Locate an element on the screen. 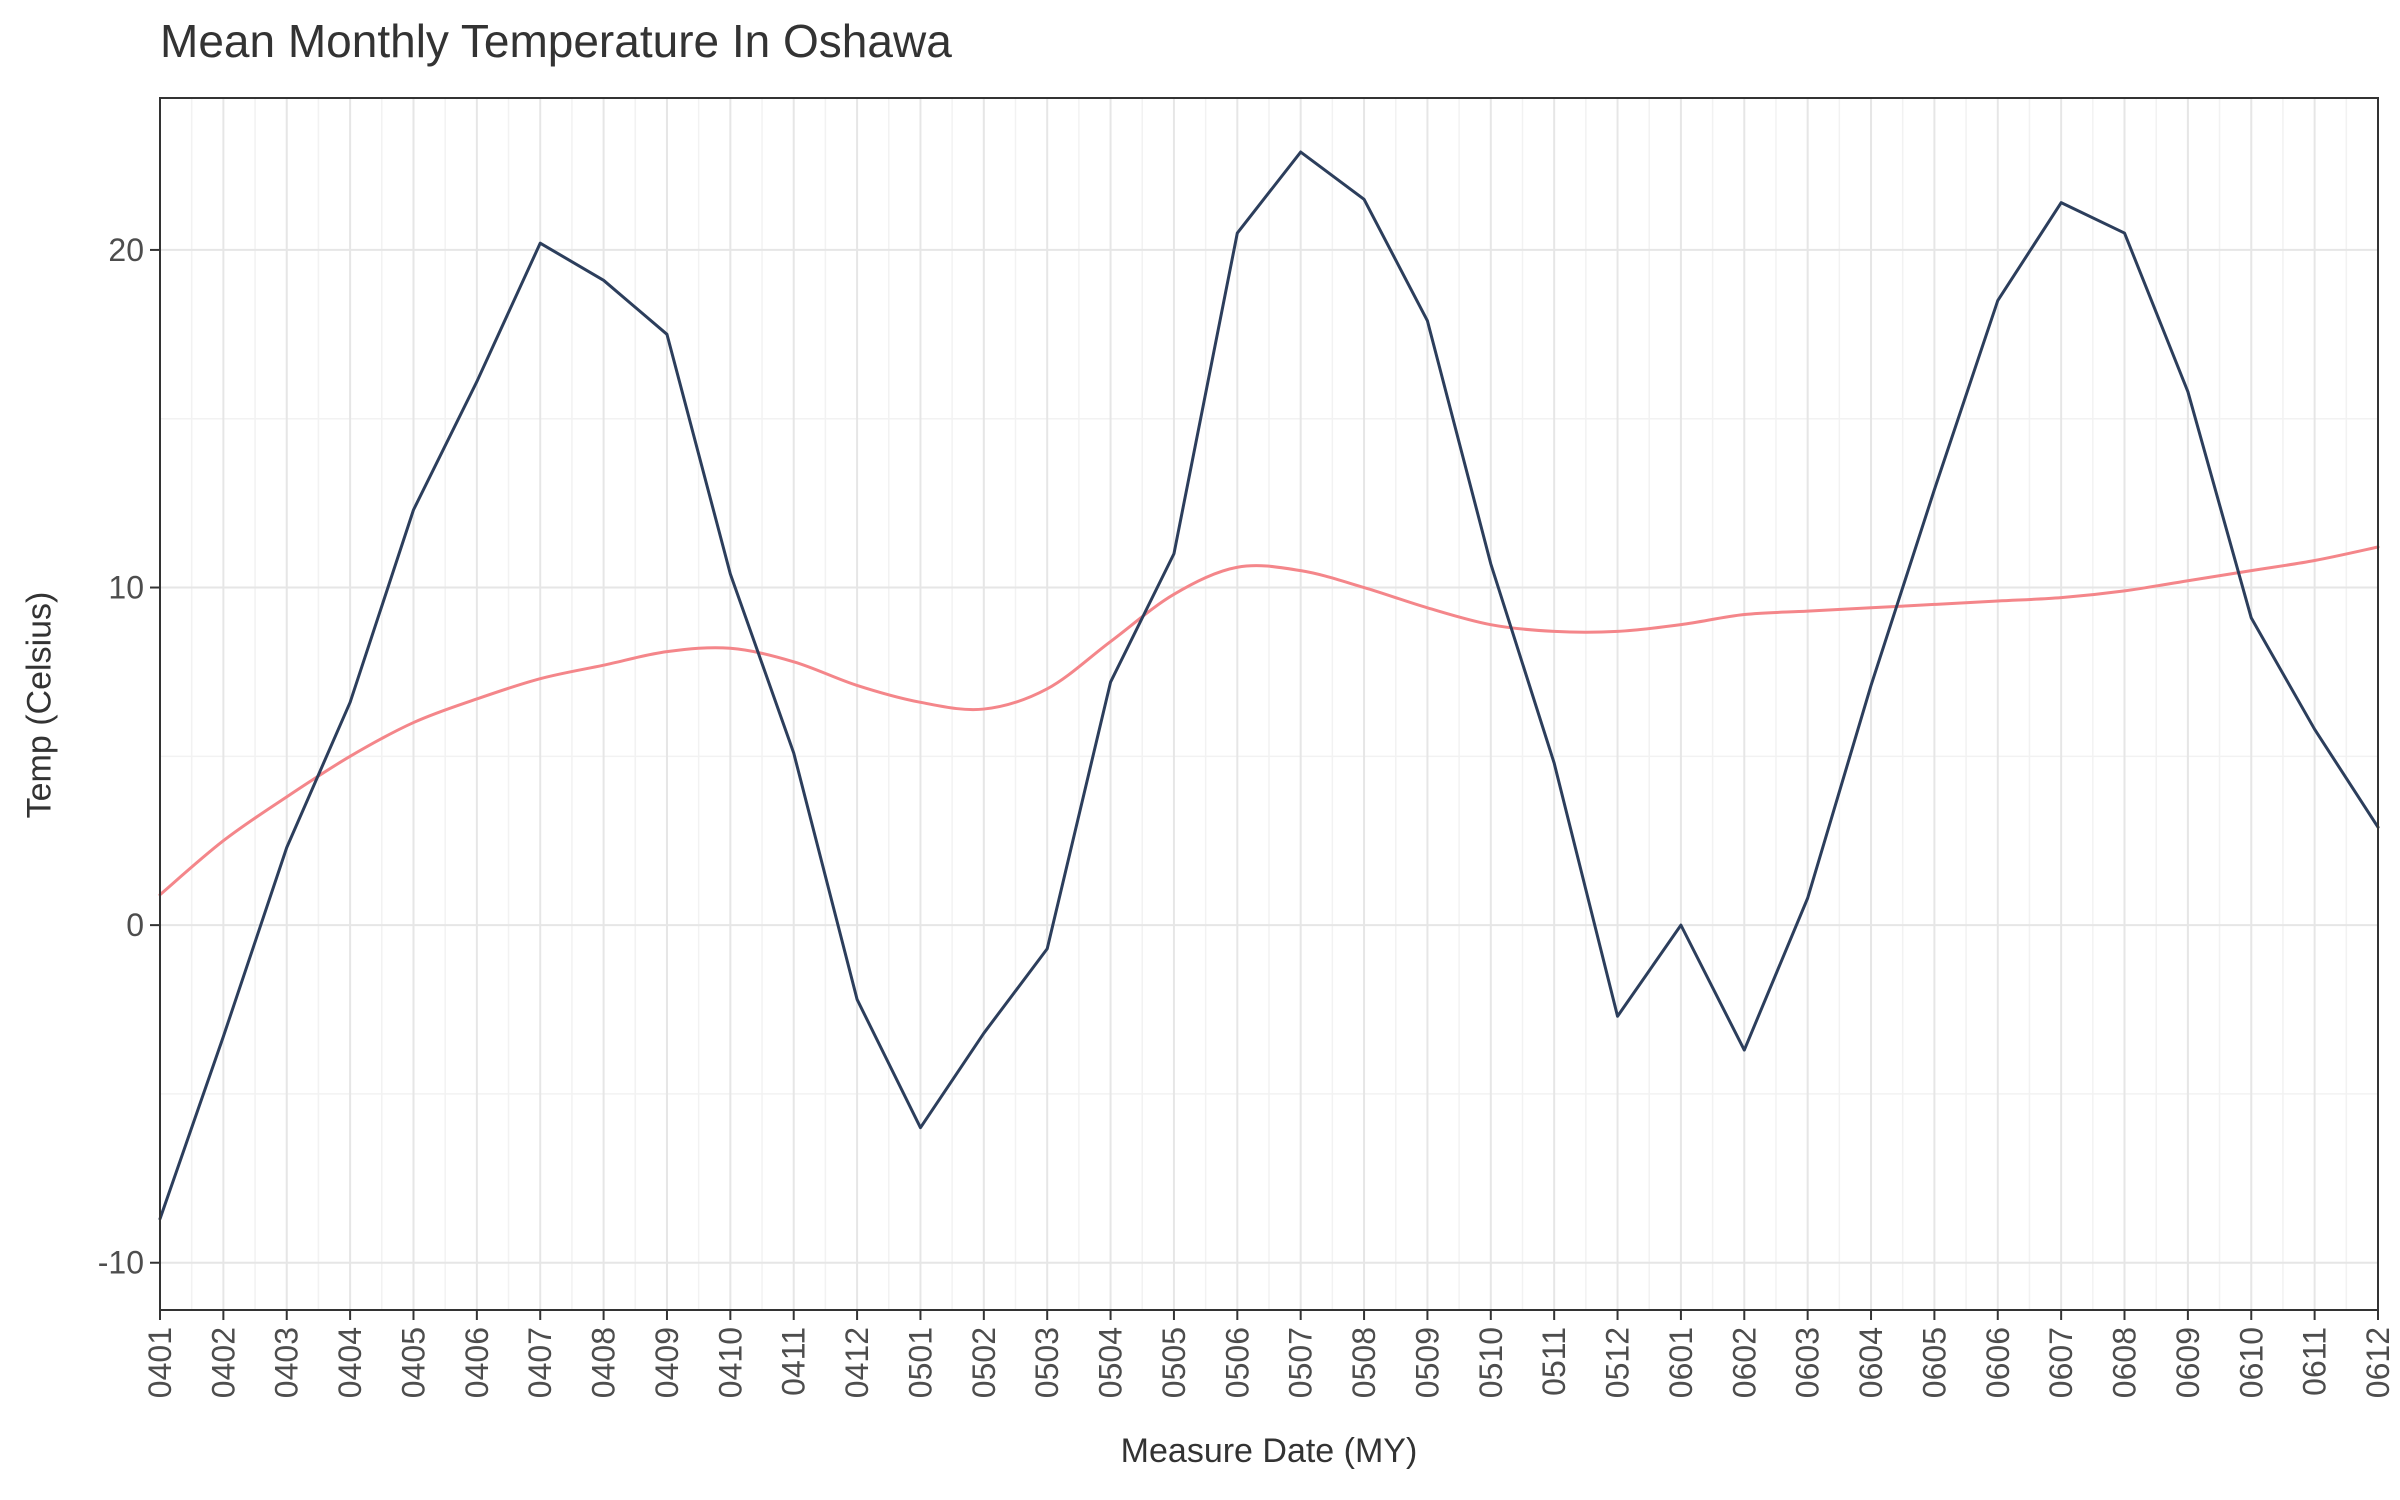  x-tick-label: 0601 is located at coordinates (1681, 1362).